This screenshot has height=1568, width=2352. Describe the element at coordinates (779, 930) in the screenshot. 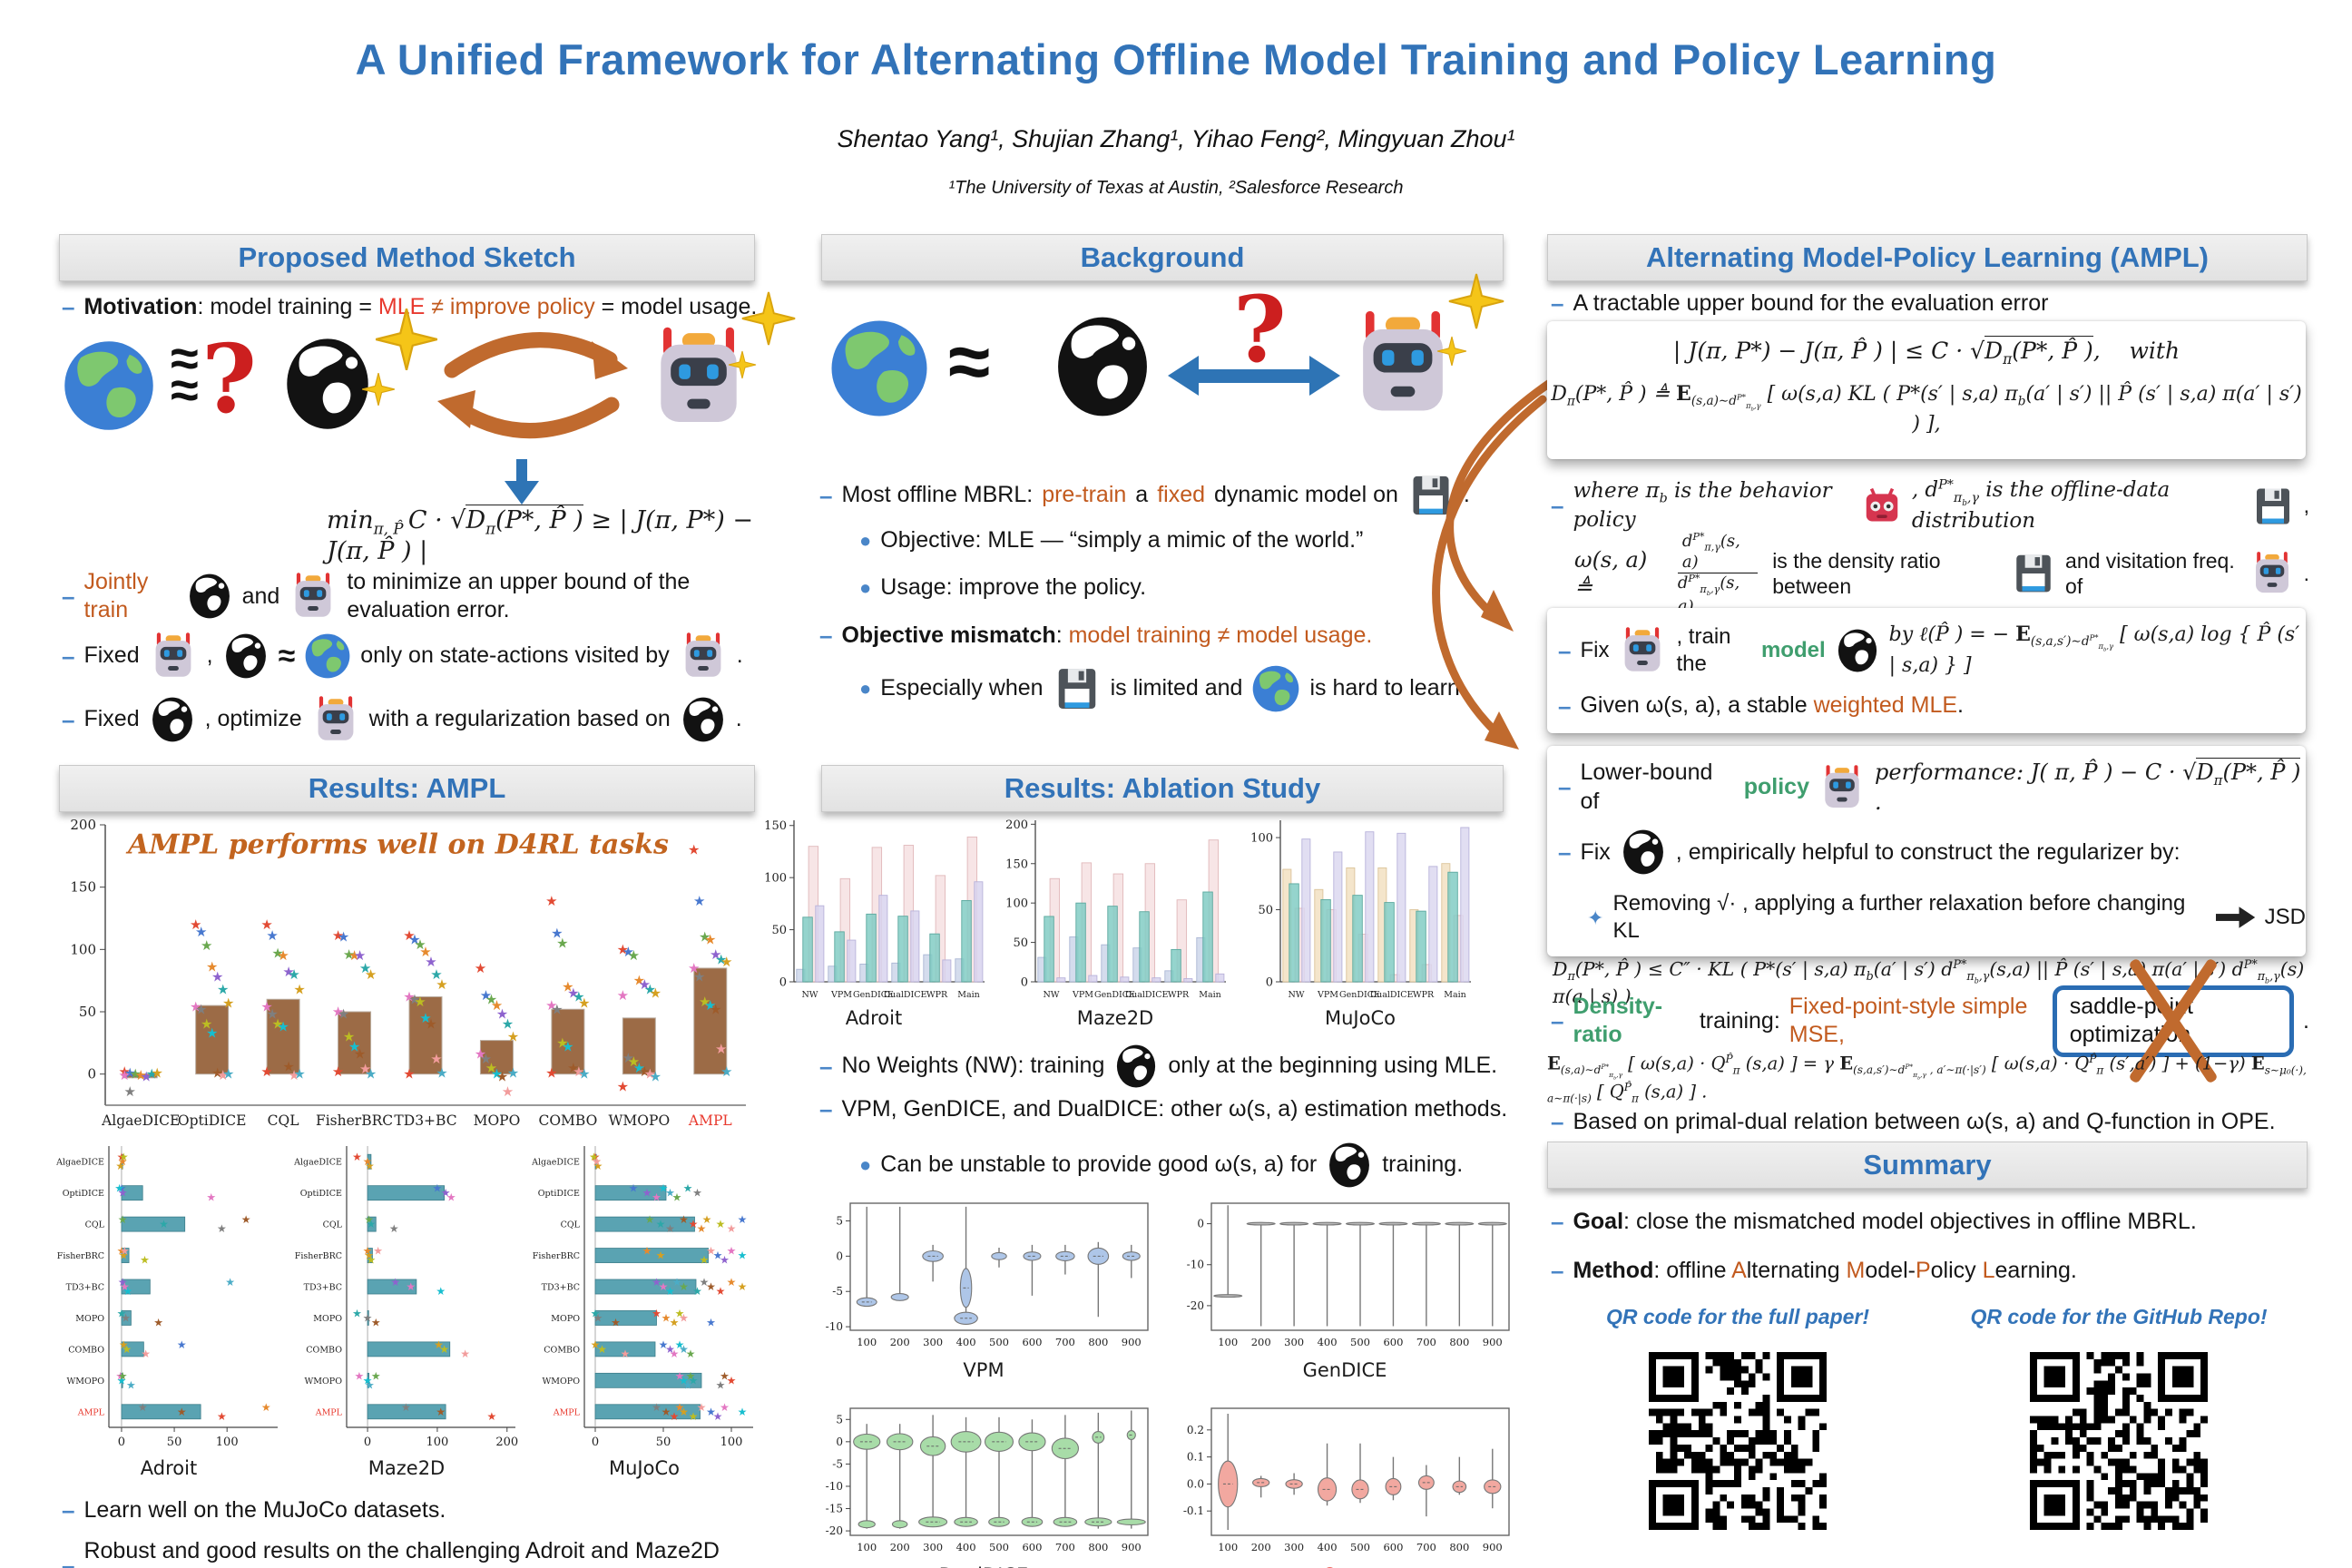

I see `svg-text: 50` at that location.